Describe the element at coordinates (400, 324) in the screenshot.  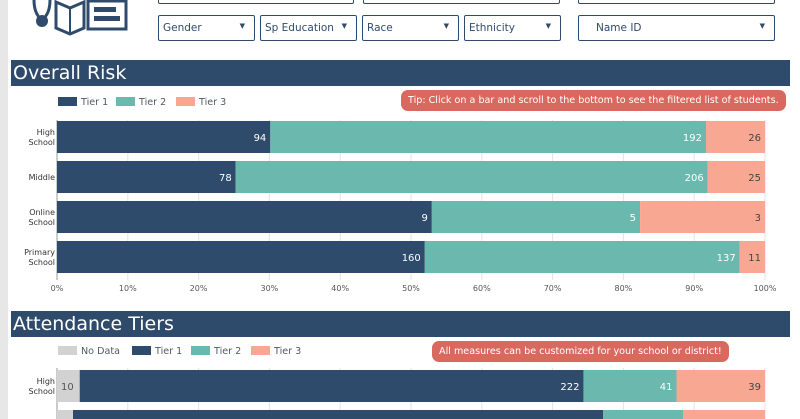
I see `attendance-tiers-header: Attendance Tiers` at that location.